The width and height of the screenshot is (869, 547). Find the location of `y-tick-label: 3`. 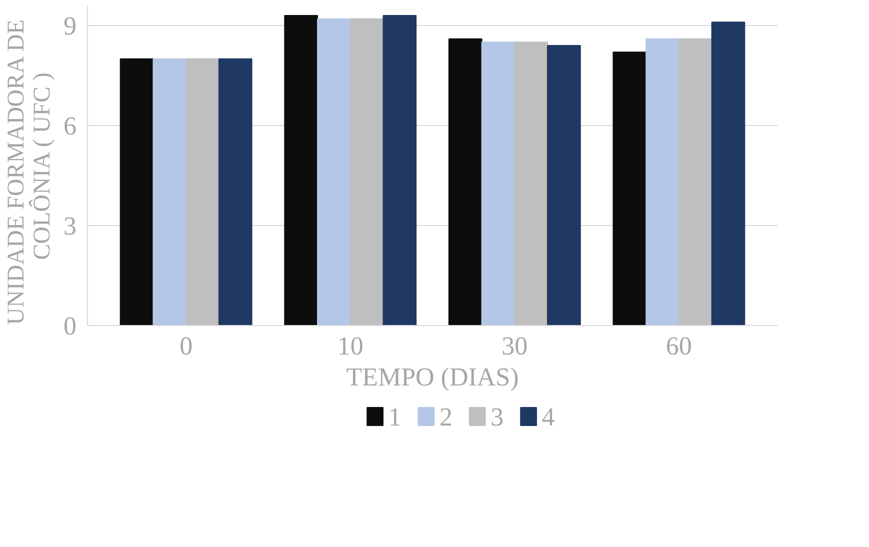

y-tick-label: 3 is located at coordinates (70, 226).